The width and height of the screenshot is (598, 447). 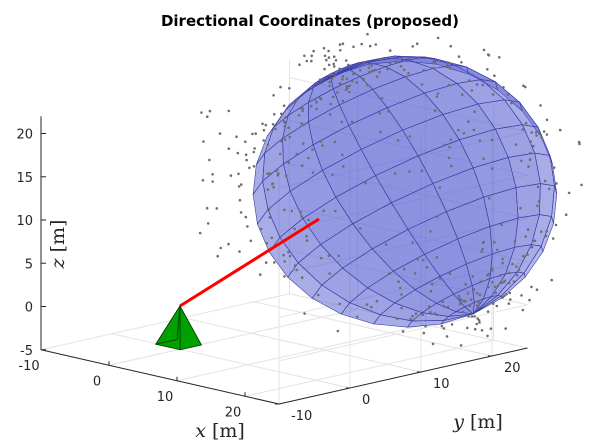 I want to click on direction-segment, so click(x=249, y=262).